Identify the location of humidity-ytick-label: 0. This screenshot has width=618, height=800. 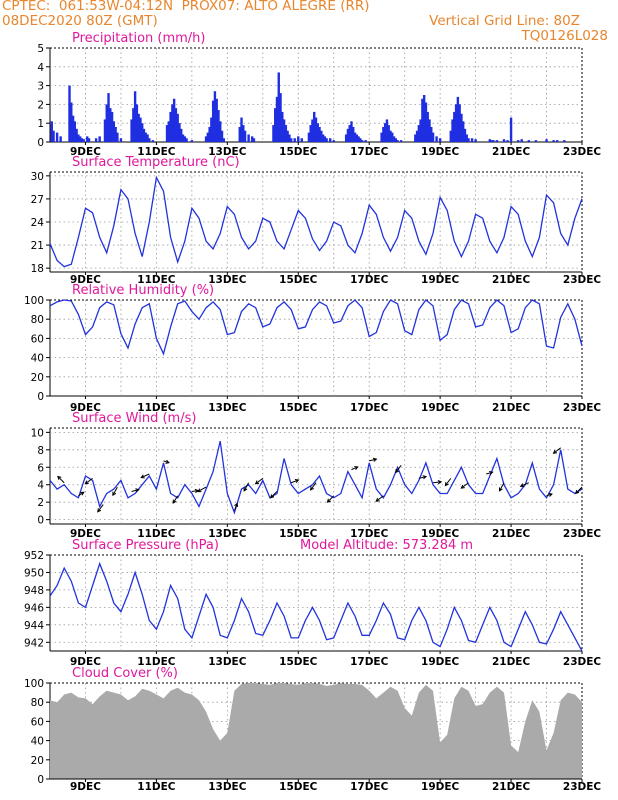
(40, 397).